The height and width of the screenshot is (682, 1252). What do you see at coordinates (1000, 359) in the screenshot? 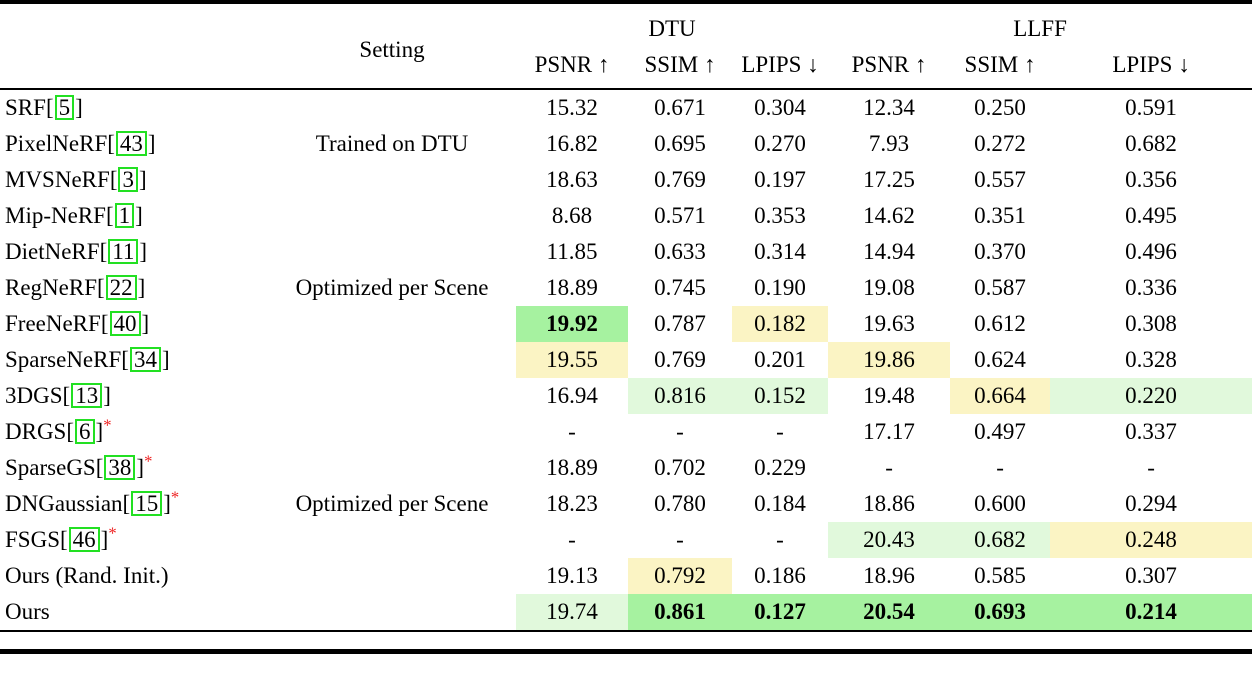
I see `metric-cell: 0.624` at bounding box center [1000, 359].